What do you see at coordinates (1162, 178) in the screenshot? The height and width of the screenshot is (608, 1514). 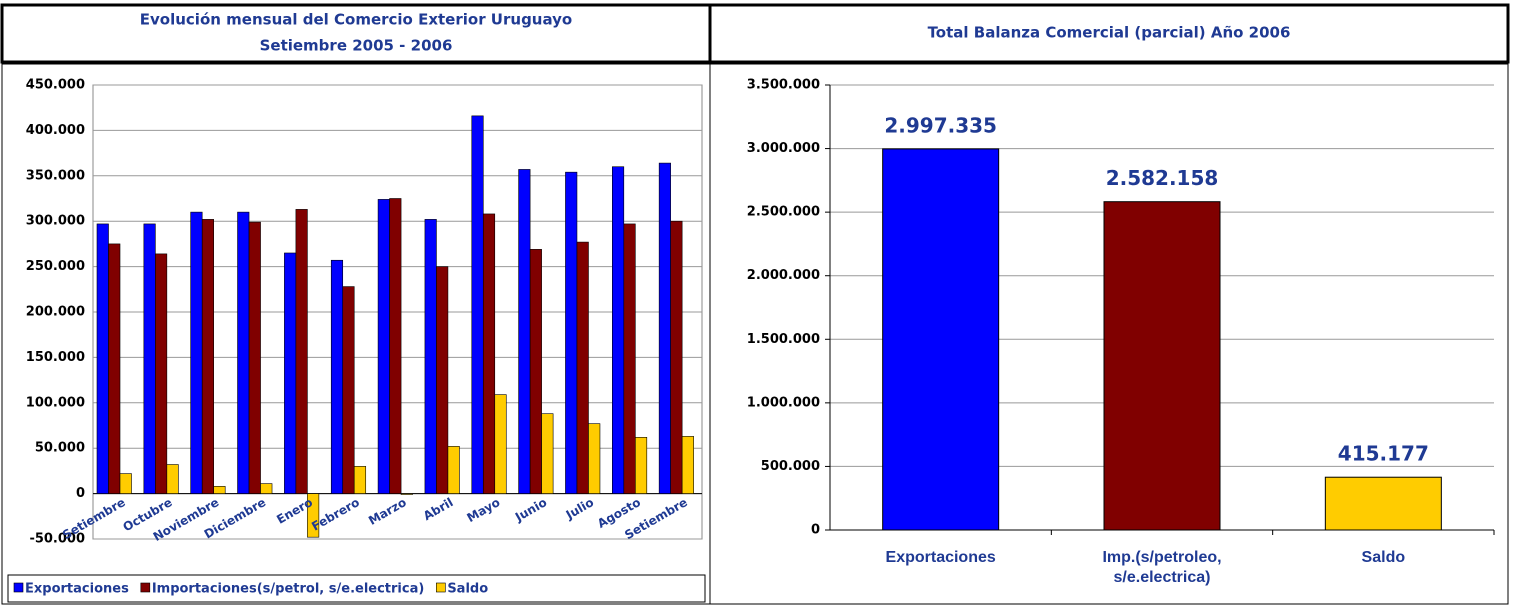 I see `value-label: 2.582.158` at bounding box center [1162, 178].